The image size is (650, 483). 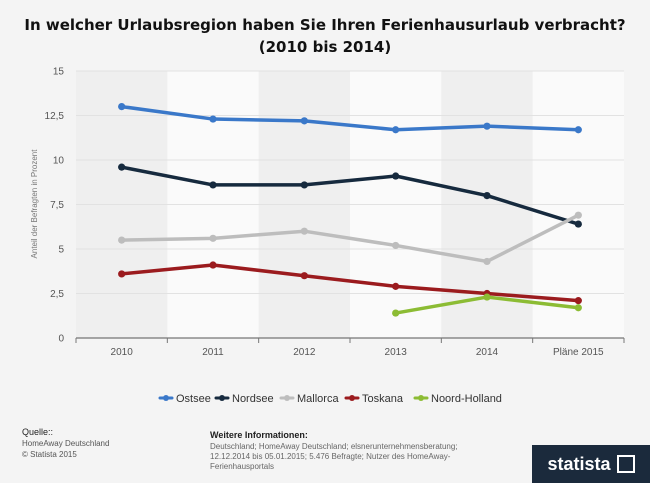 I want to click on legend-item: Ostsee, so click(x=184, y=399).